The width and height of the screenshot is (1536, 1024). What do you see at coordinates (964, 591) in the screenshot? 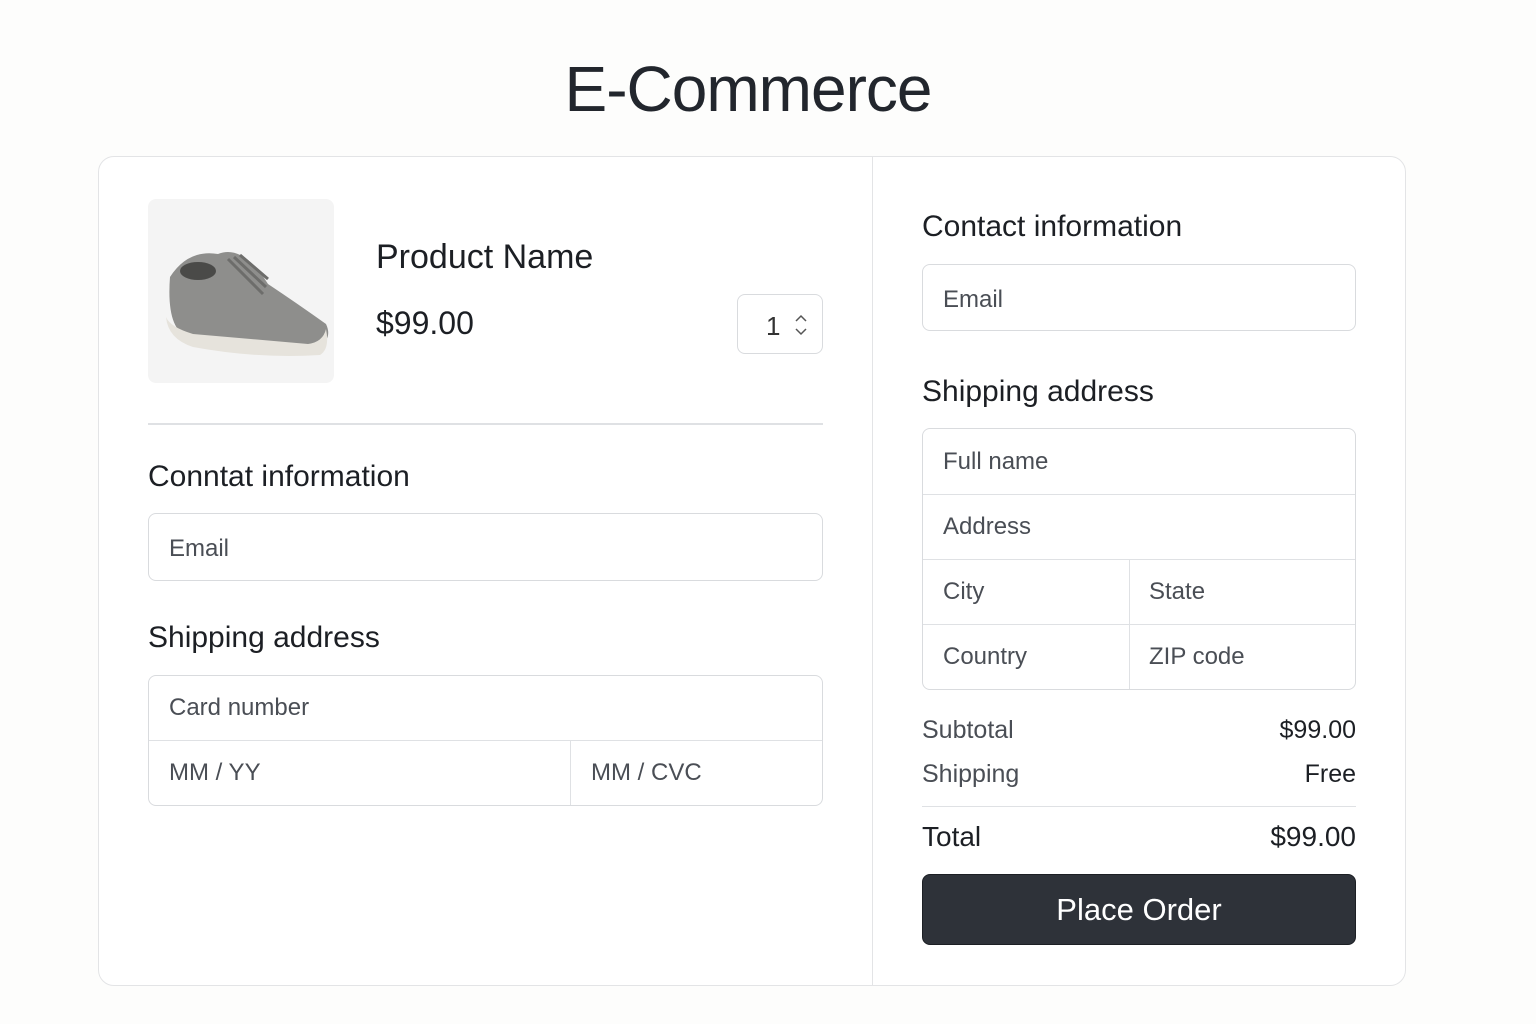
I see `city-input: City` at bounding box center [964, 591].